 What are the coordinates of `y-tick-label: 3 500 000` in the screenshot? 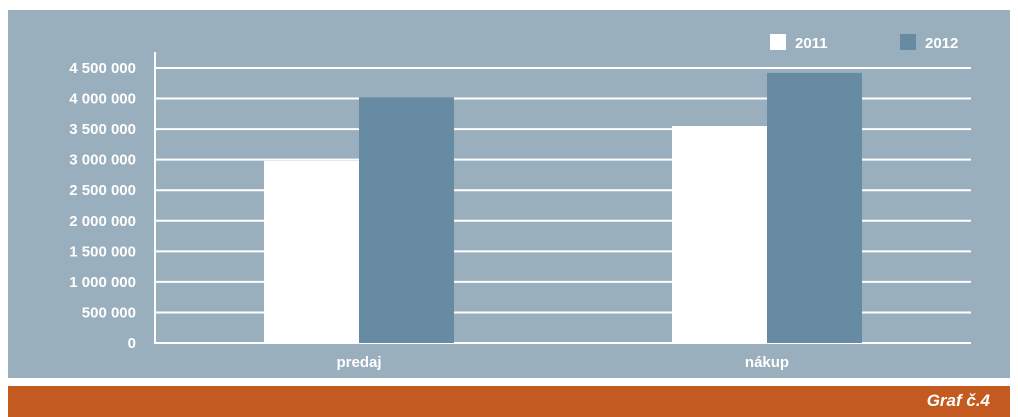 It's located at (102, 129).